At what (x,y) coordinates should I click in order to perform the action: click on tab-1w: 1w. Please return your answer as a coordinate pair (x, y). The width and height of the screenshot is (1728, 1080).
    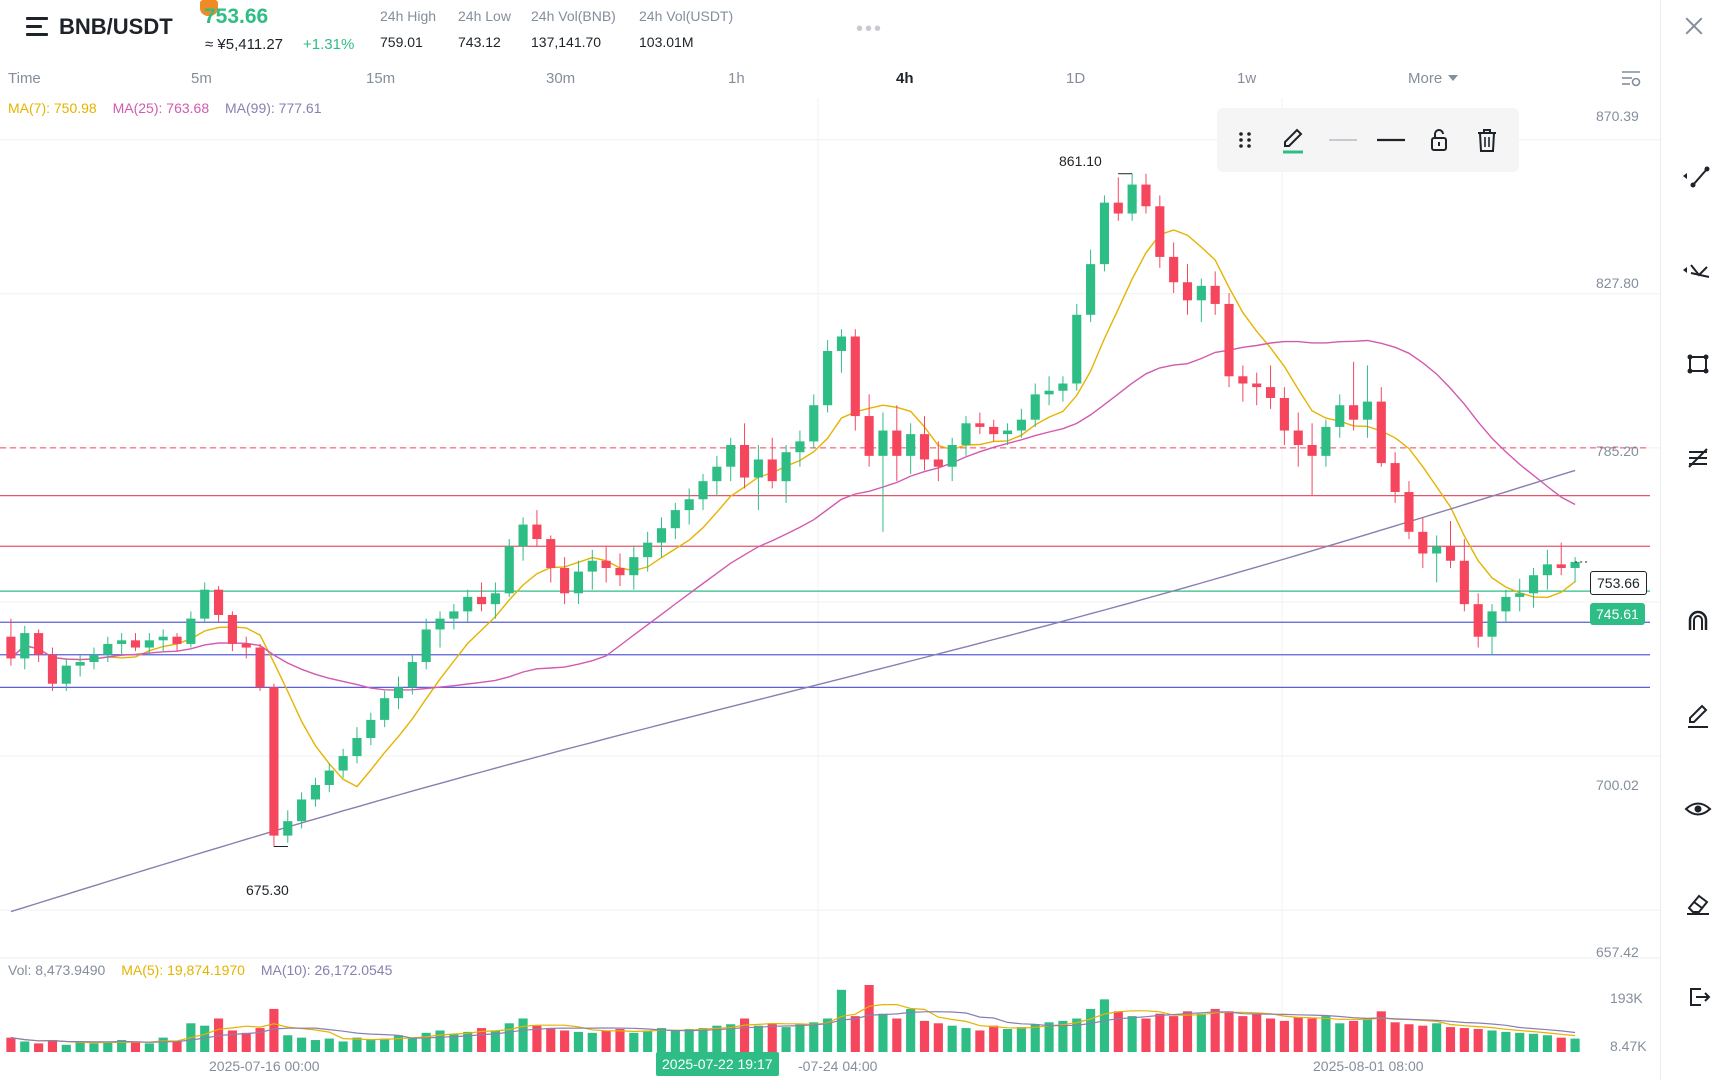
    Looking at the image, I should click on (1247, 78).